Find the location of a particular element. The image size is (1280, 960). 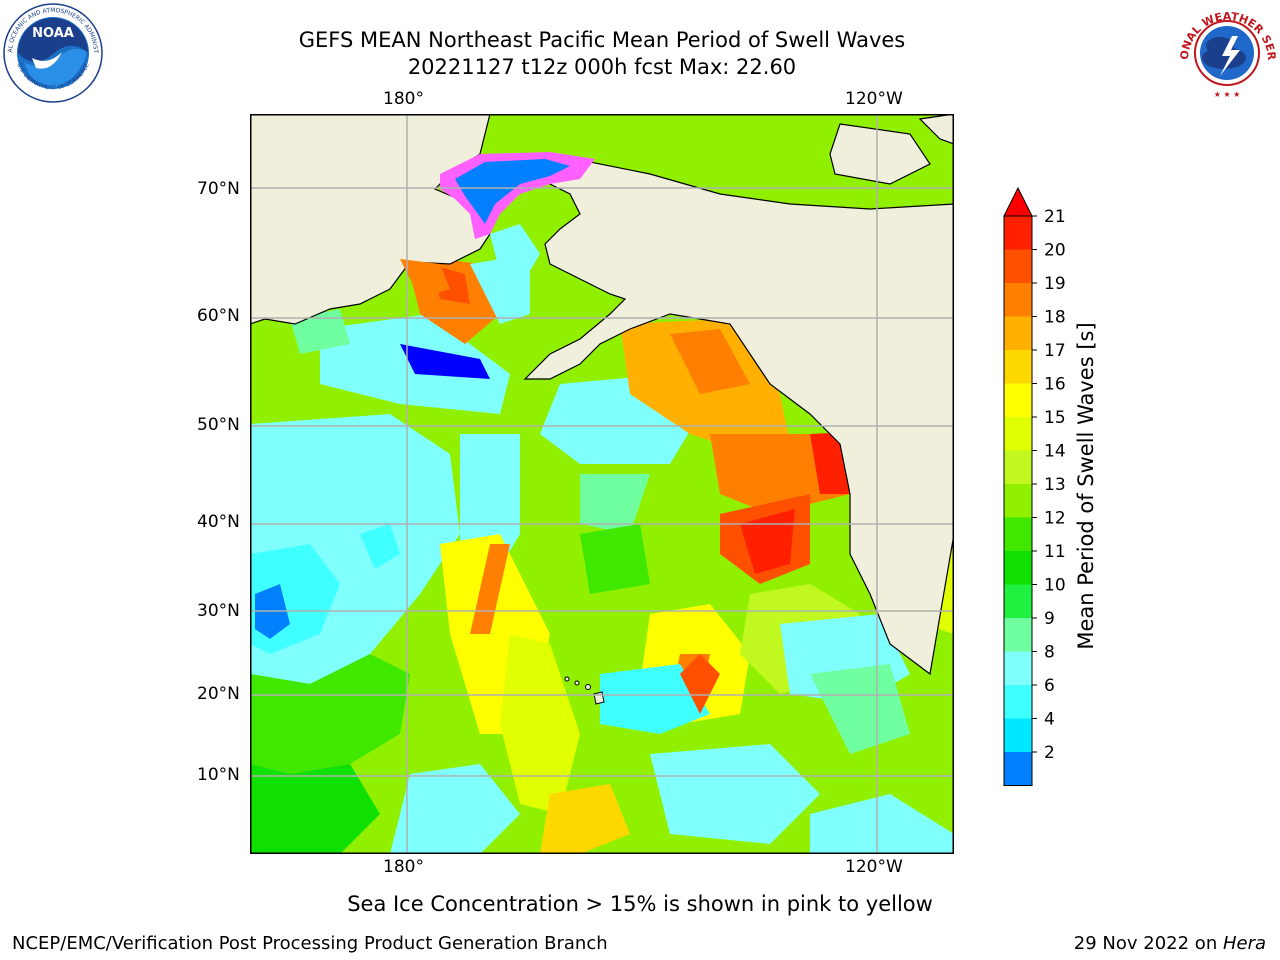

colorbar-tick-label: 13 is located at coordinates (1055, 485).